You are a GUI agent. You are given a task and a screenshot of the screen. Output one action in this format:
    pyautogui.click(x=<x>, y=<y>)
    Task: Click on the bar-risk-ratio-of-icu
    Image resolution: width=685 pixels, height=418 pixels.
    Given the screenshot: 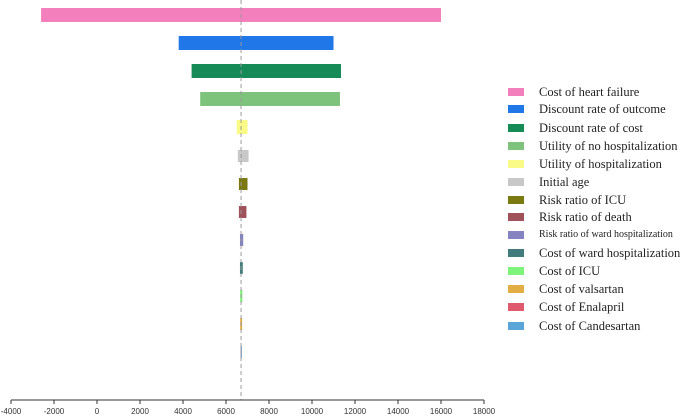 What is the action you would take?
    pyautogui.click(x=243, y=184)
    